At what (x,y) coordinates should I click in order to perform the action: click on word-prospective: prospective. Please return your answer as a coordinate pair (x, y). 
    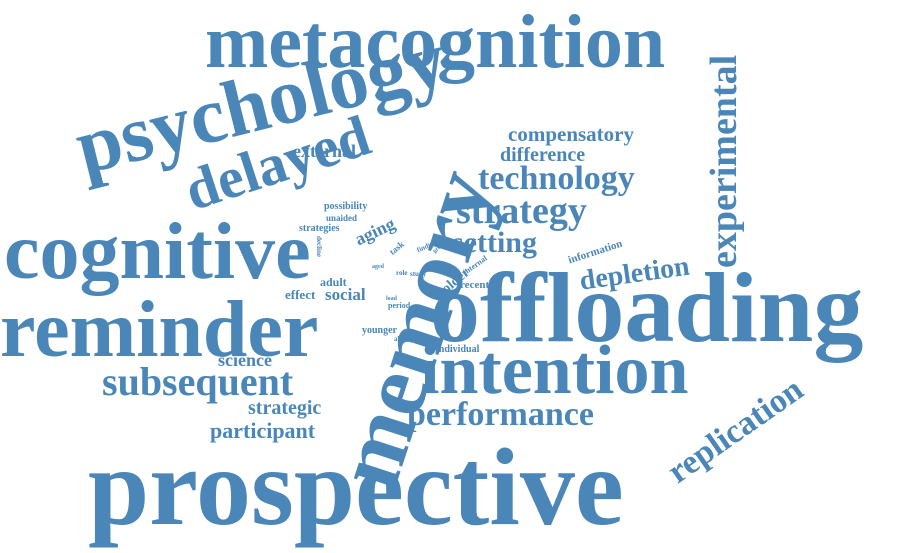
    Looking at the image, I should click on (356, 487).